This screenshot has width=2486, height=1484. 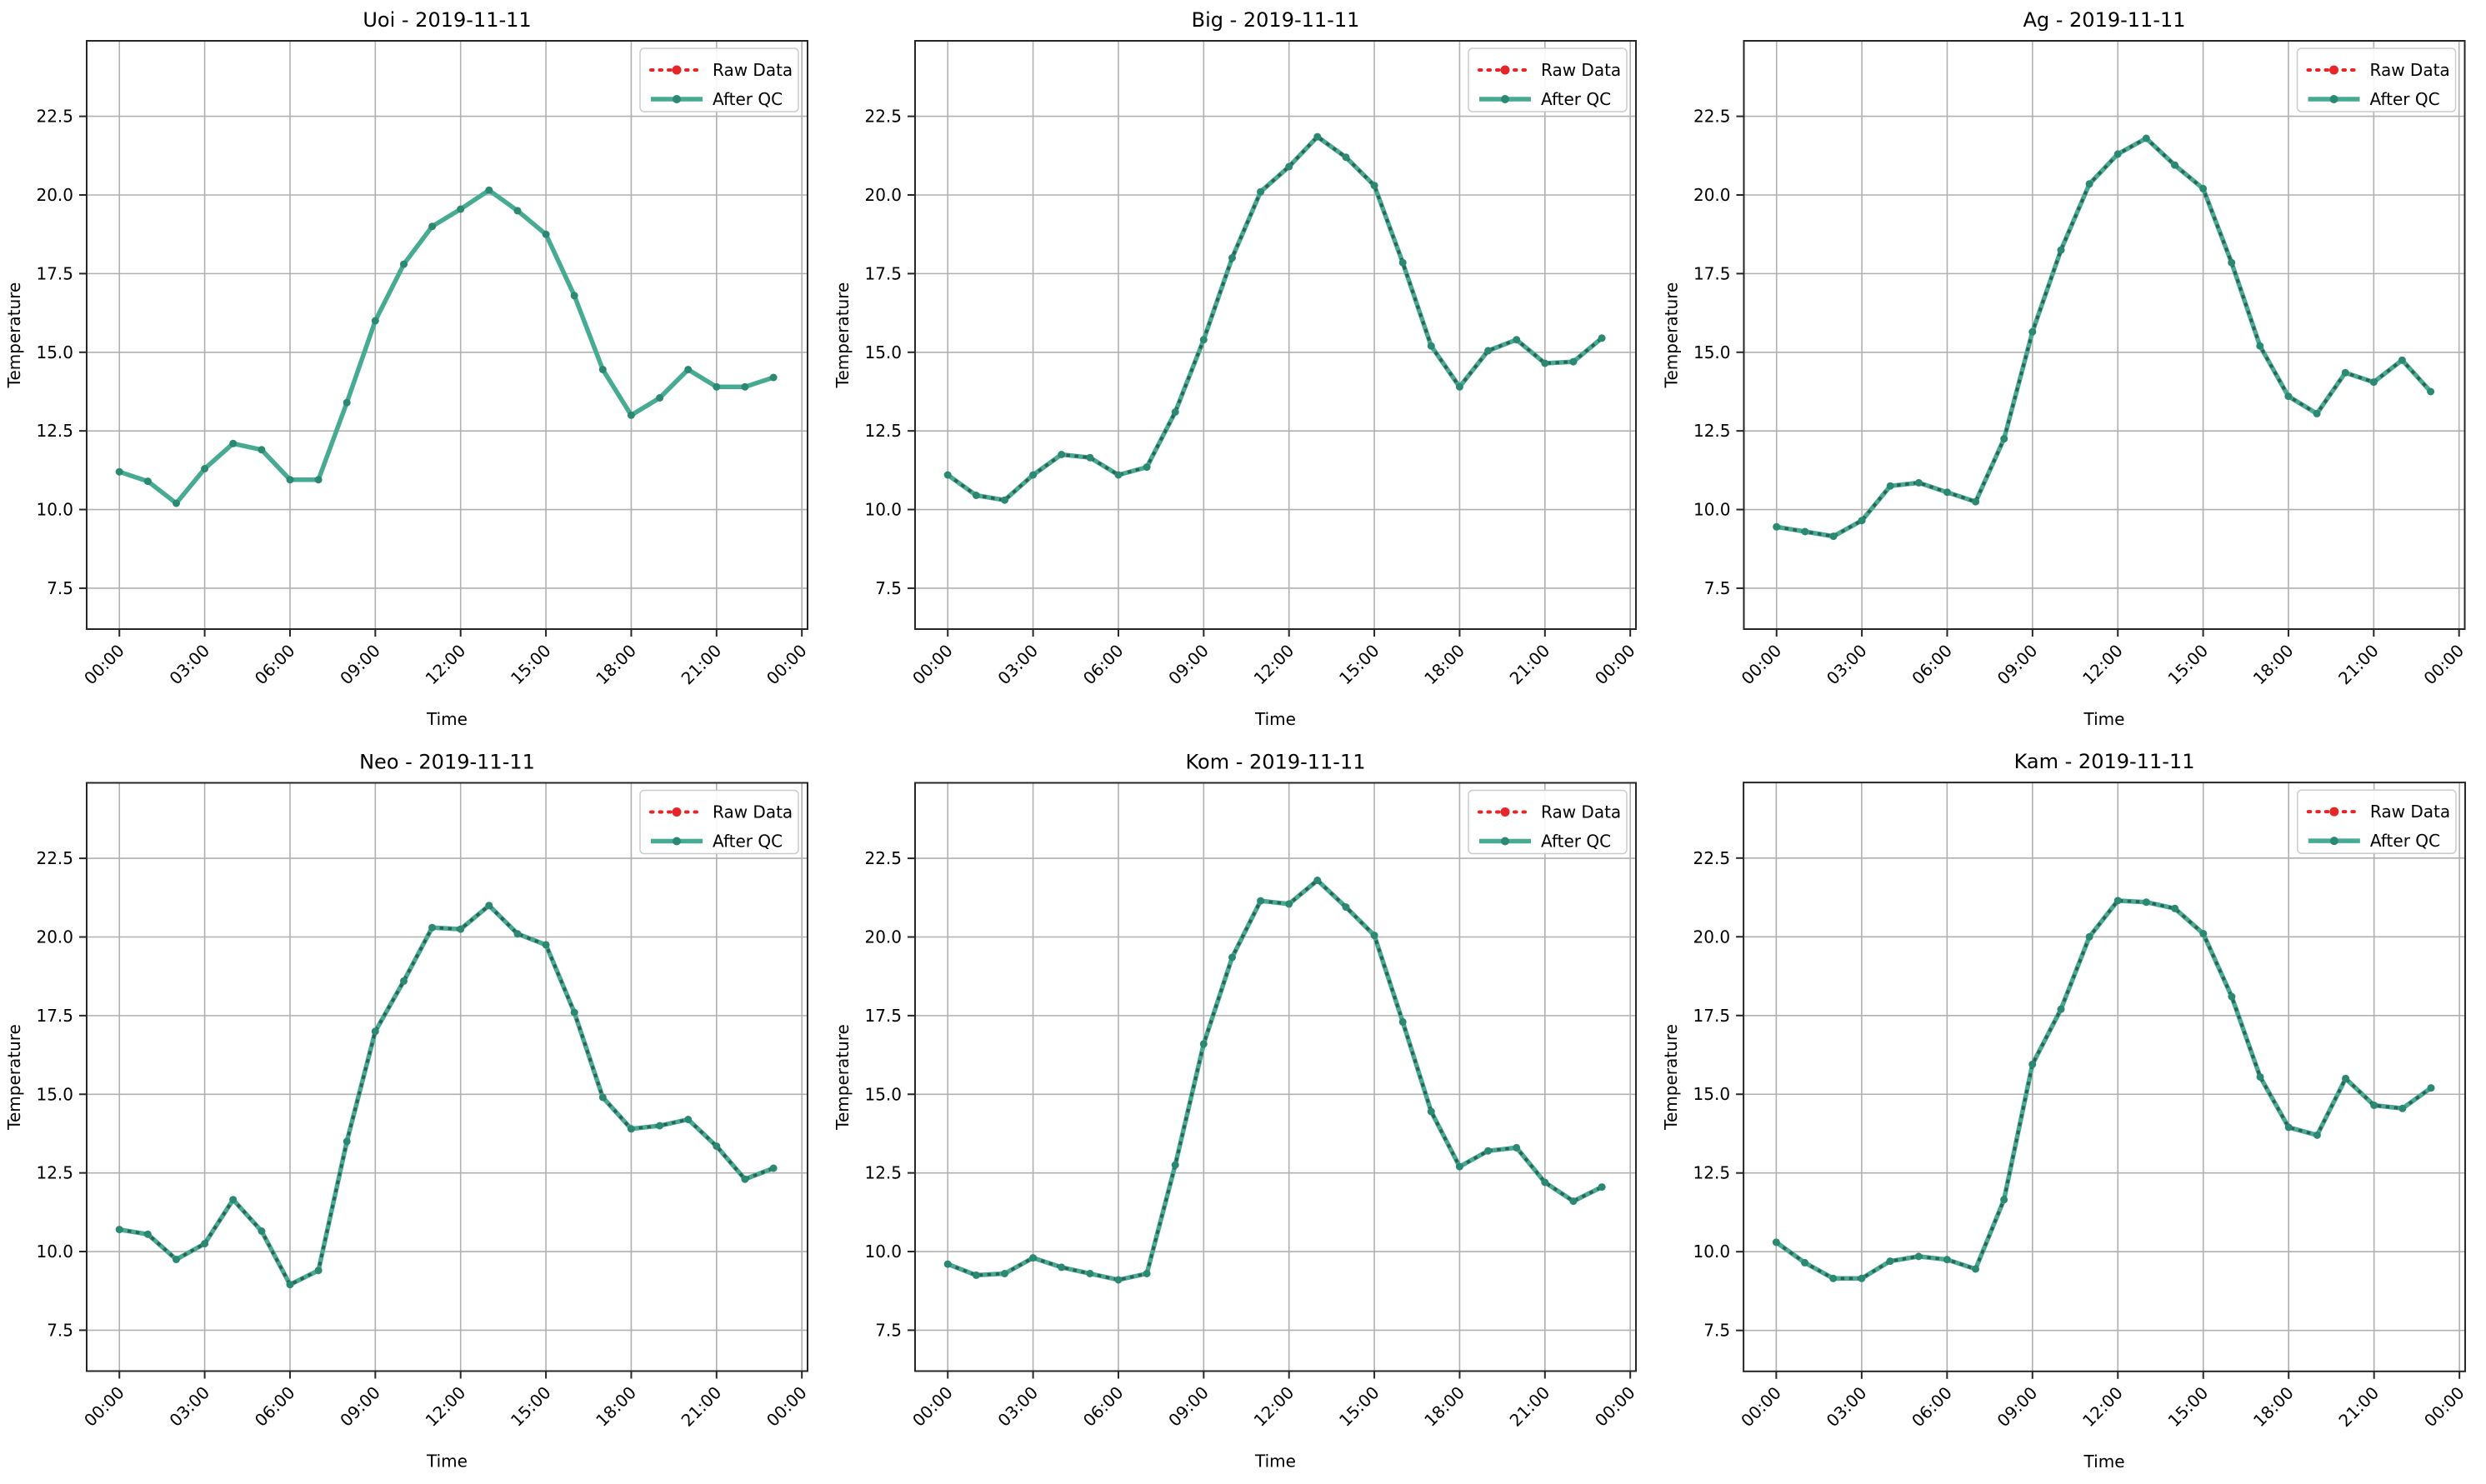 What do you see at coordinates (2274, 665) in the screenshot?
I see `x-tick-label: 18:00` at bounding box center [2274, 665].